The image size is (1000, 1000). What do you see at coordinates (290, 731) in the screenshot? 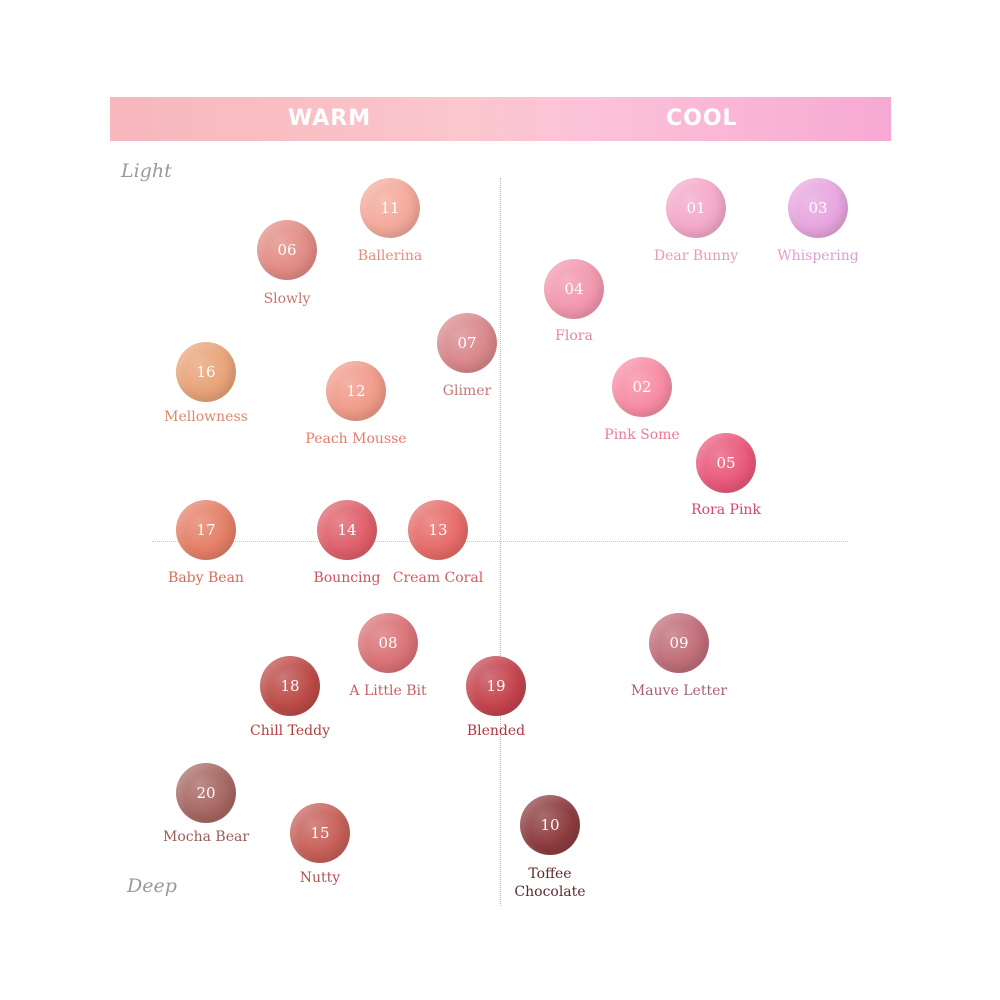
I see `shade-name: Chill Teddy` at bounding box center [290, 731].